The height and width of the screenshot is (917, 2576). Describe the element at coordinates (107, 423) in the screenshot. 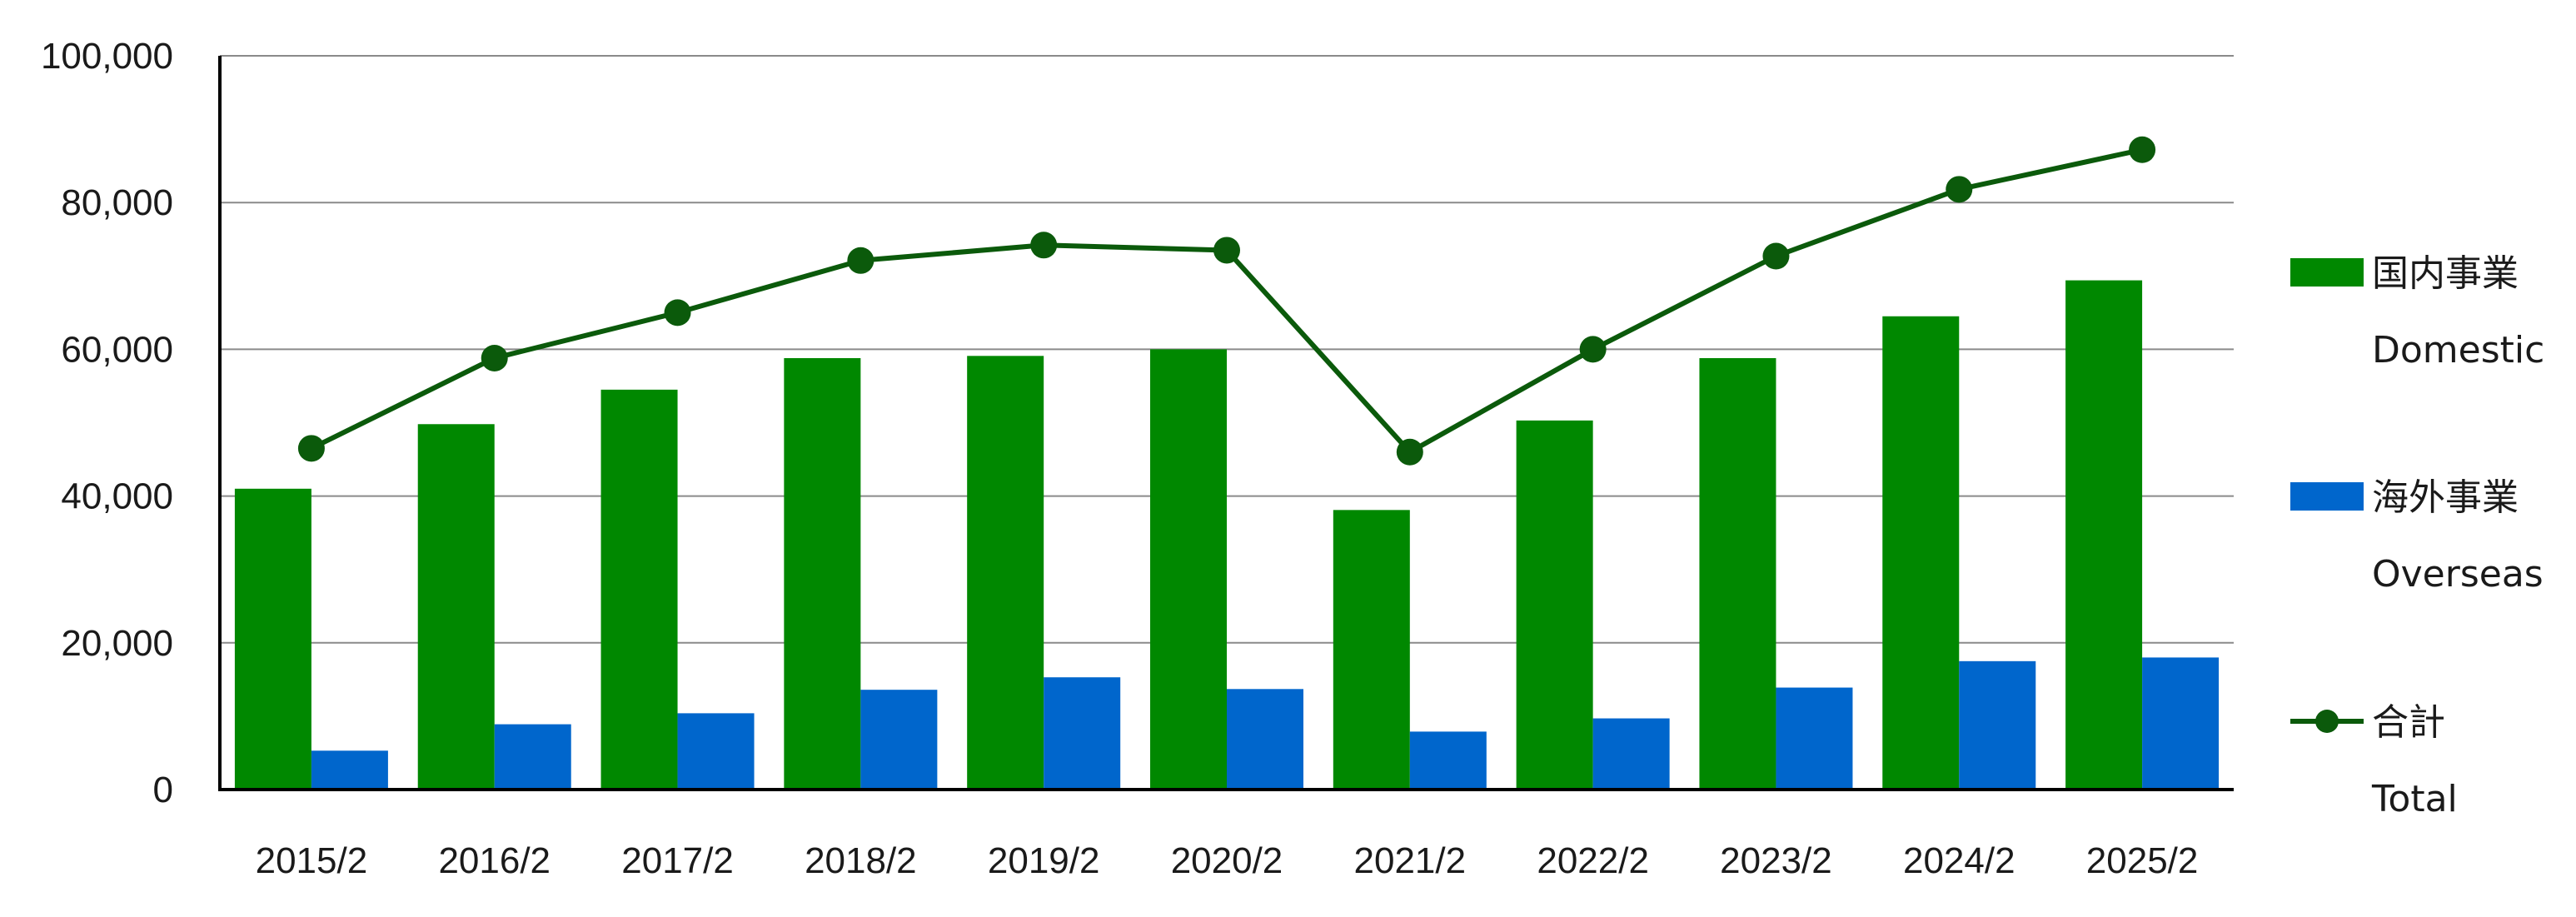

I see `y-axis-tick-labels: 0 20,000 40,000 60,000 80,000 100,000` at that location.